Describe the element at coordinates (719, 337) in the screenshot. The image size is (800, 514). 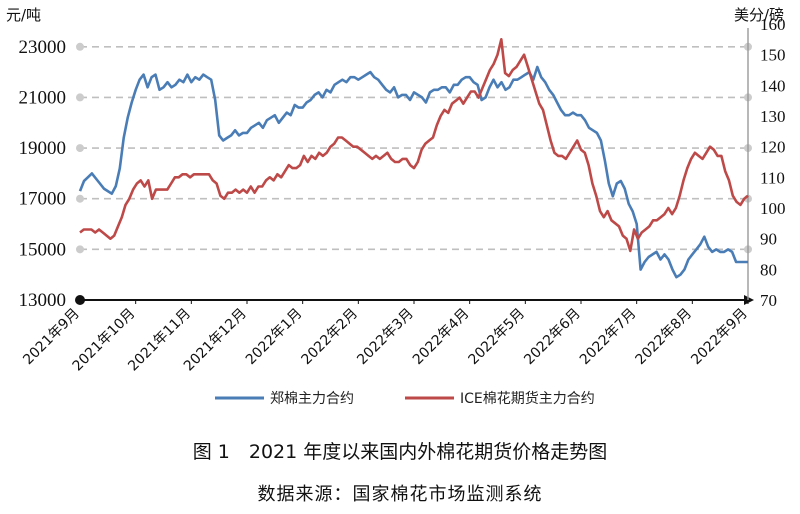
I see `x-tick-label: 2022年9月` at that location.